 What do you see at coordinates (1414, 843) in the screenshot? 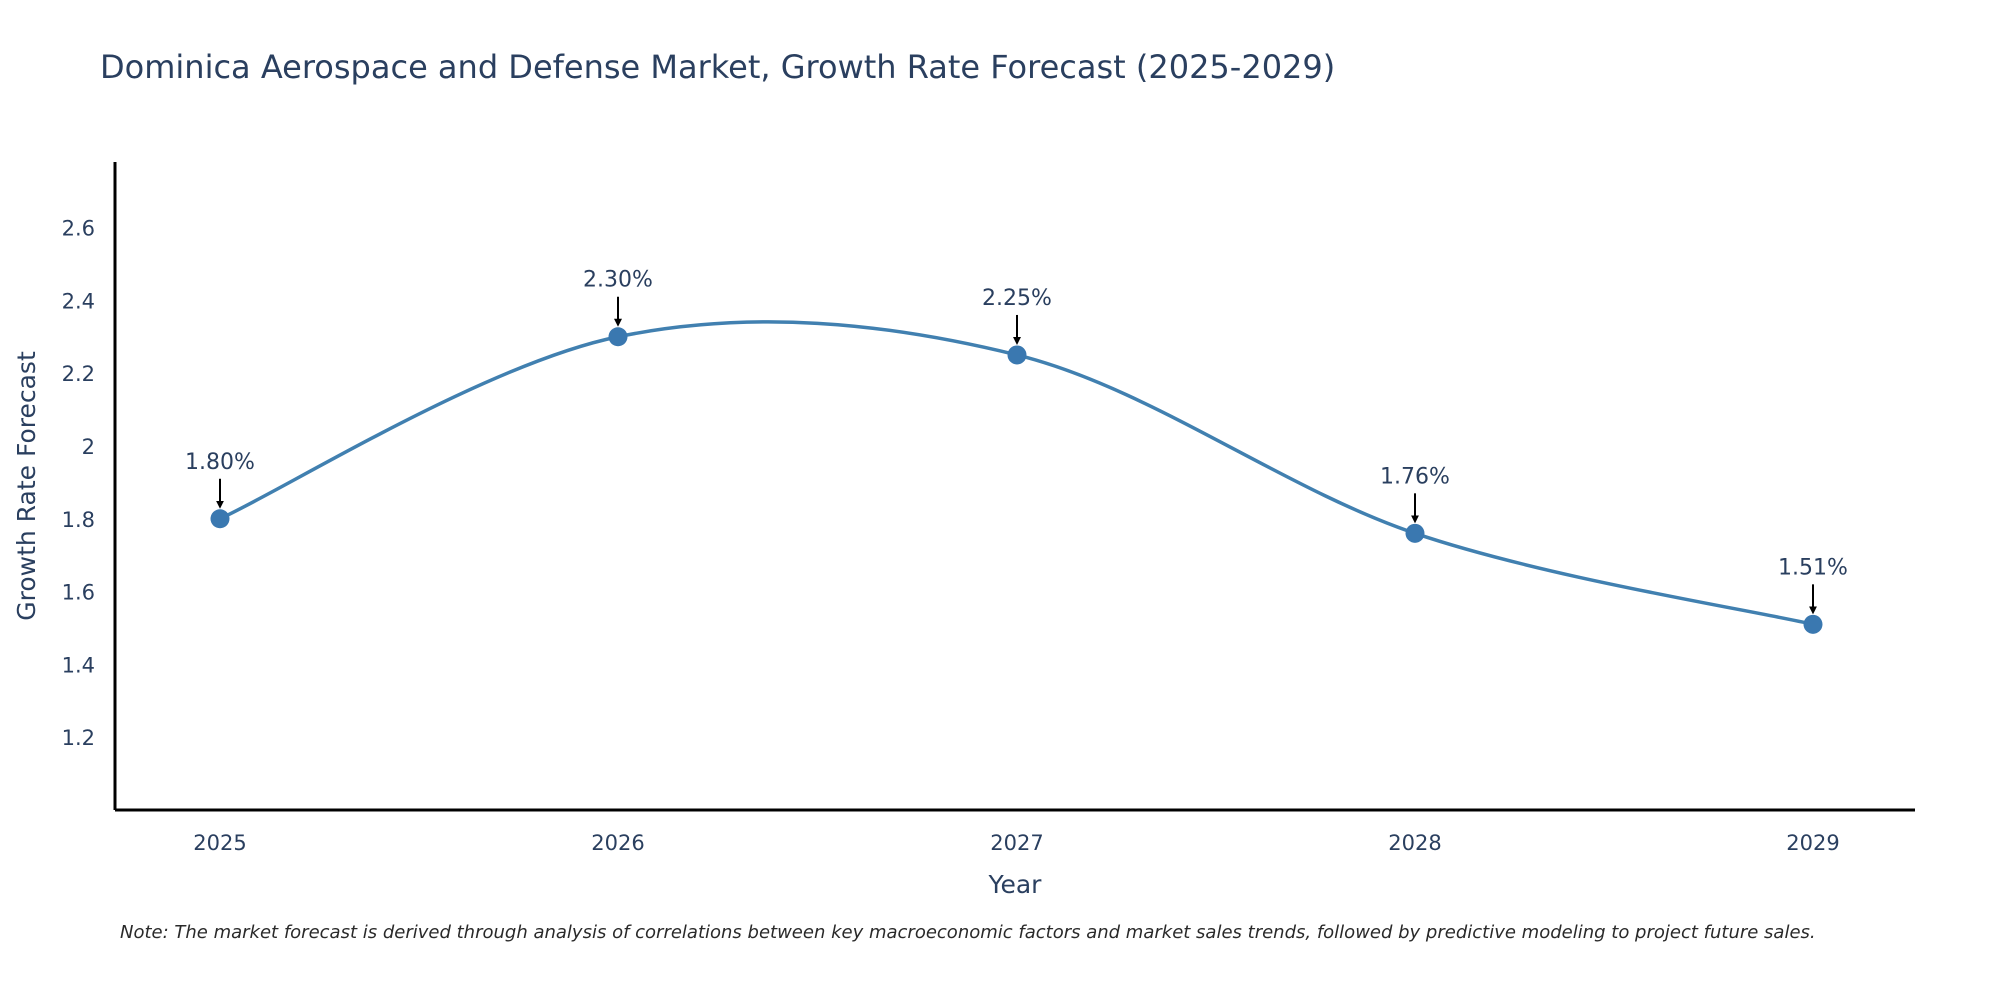
I see `x-tick-label: 2028` at bounding box center [1414, 843].